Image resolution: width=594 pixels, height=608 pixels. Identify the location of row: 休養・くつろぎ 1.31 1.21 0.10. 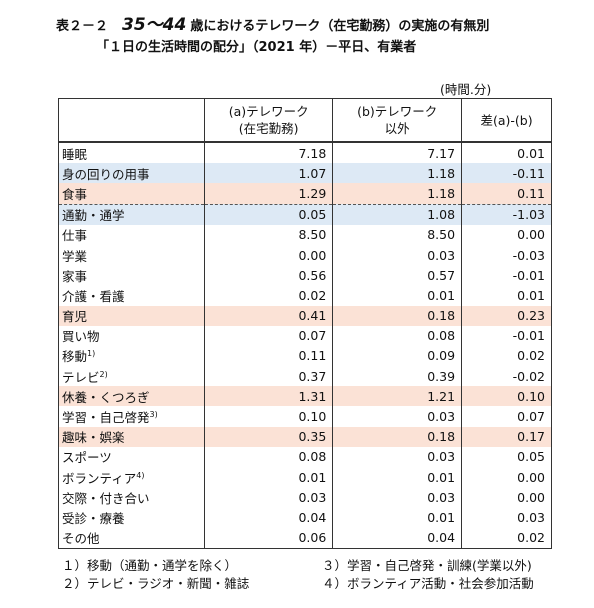
(304, 396).